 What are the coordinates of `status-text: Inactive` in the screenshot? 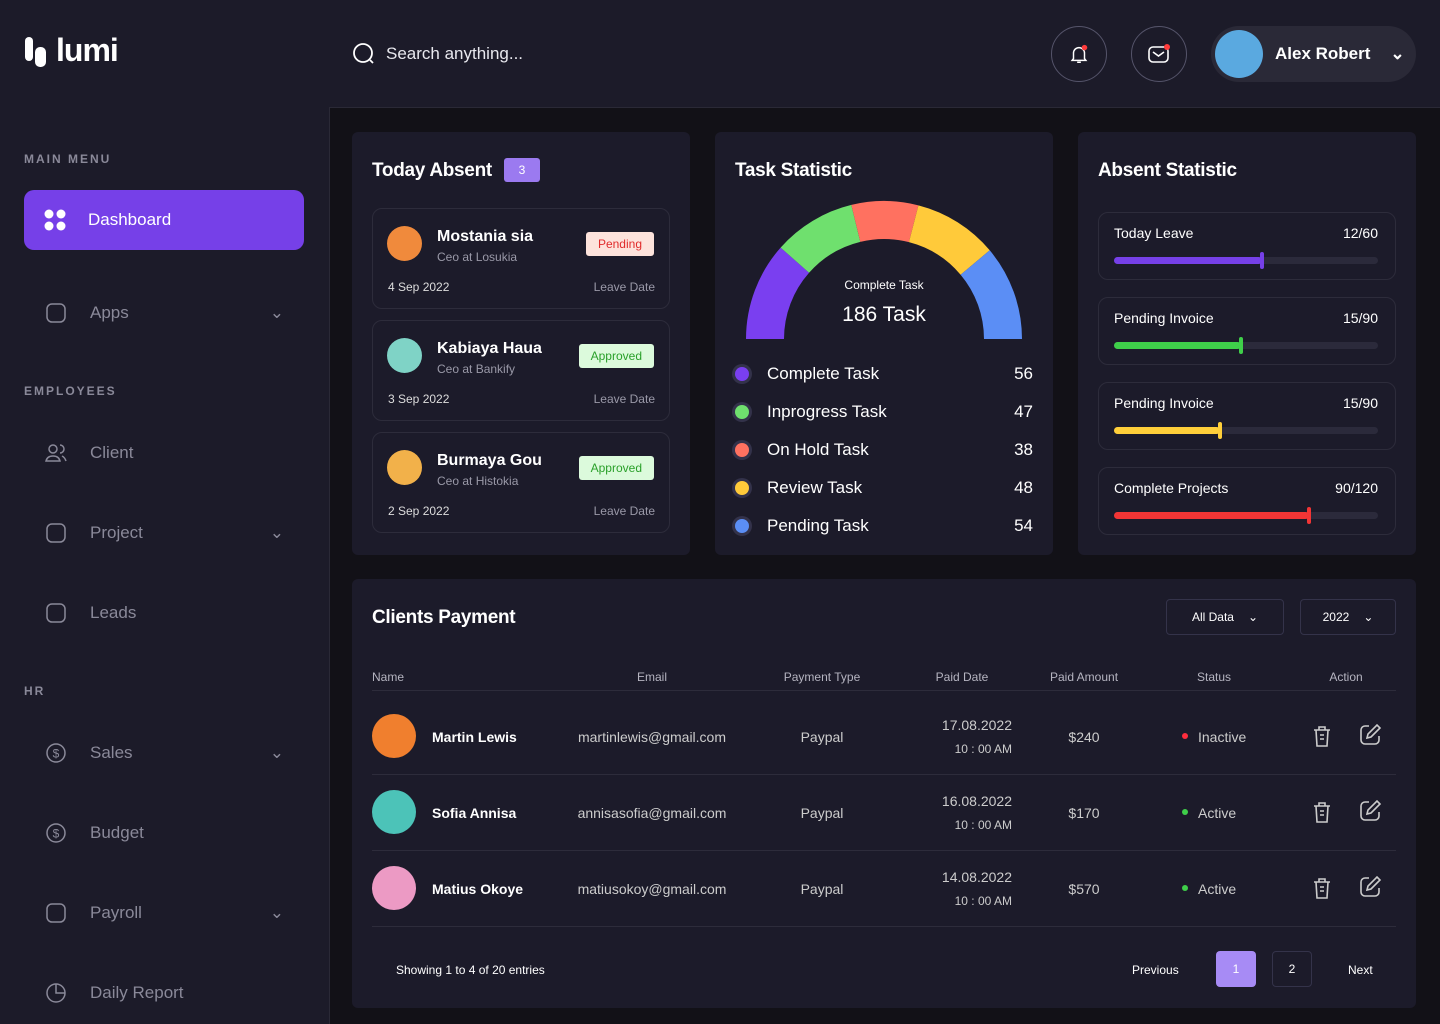 It's located at (1222, 737).